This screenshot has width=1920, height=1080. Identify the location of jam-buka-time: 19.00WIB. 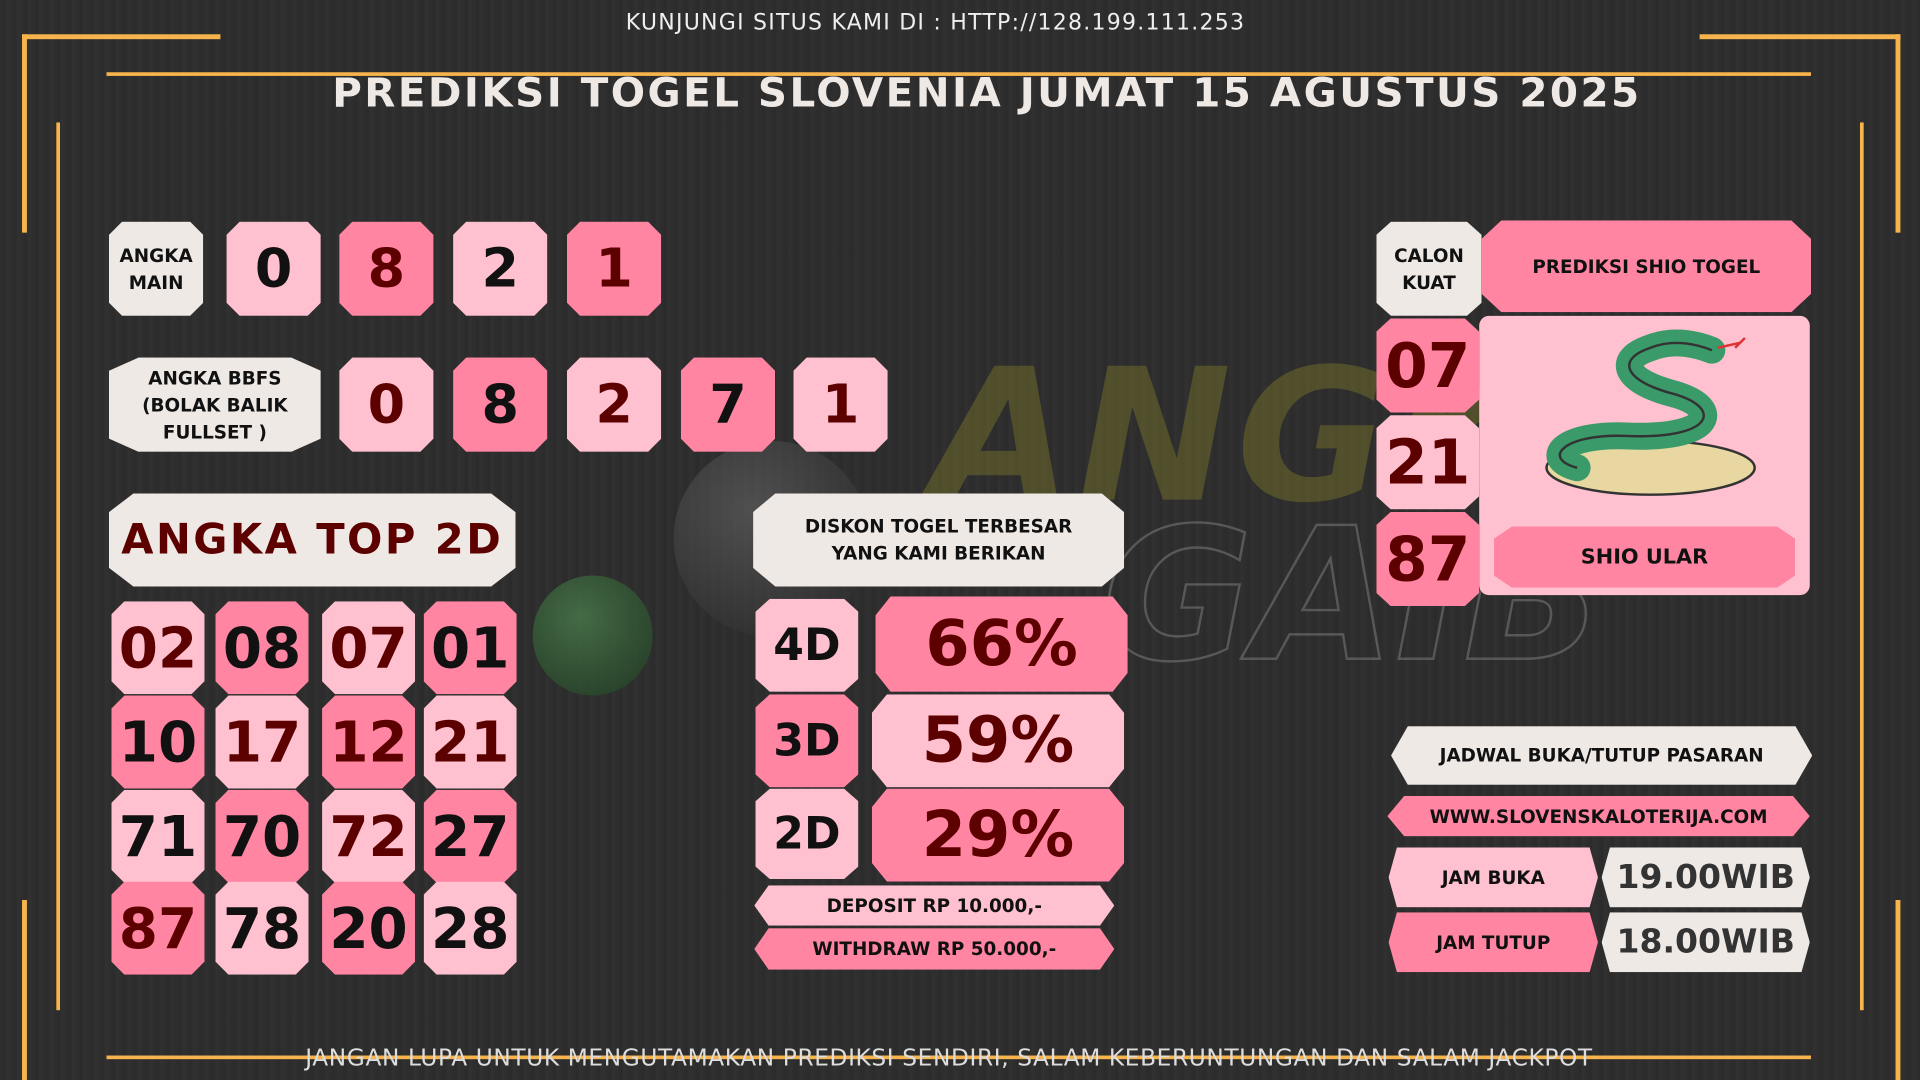
(1705, 877).